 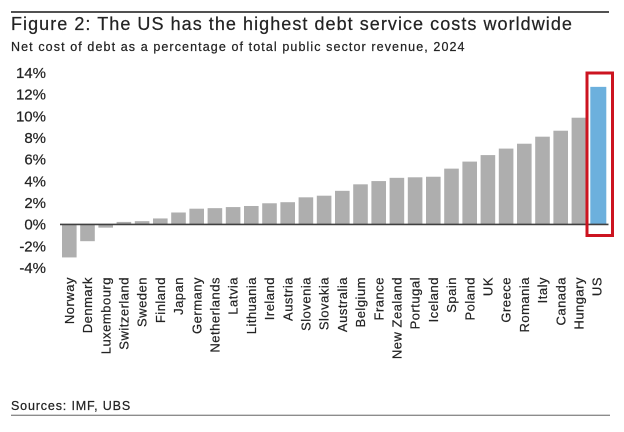 What do you see at coordinates (35, 160) in the screenshot?
I see `svg-text: 6%` at bounding box center [35, 160].